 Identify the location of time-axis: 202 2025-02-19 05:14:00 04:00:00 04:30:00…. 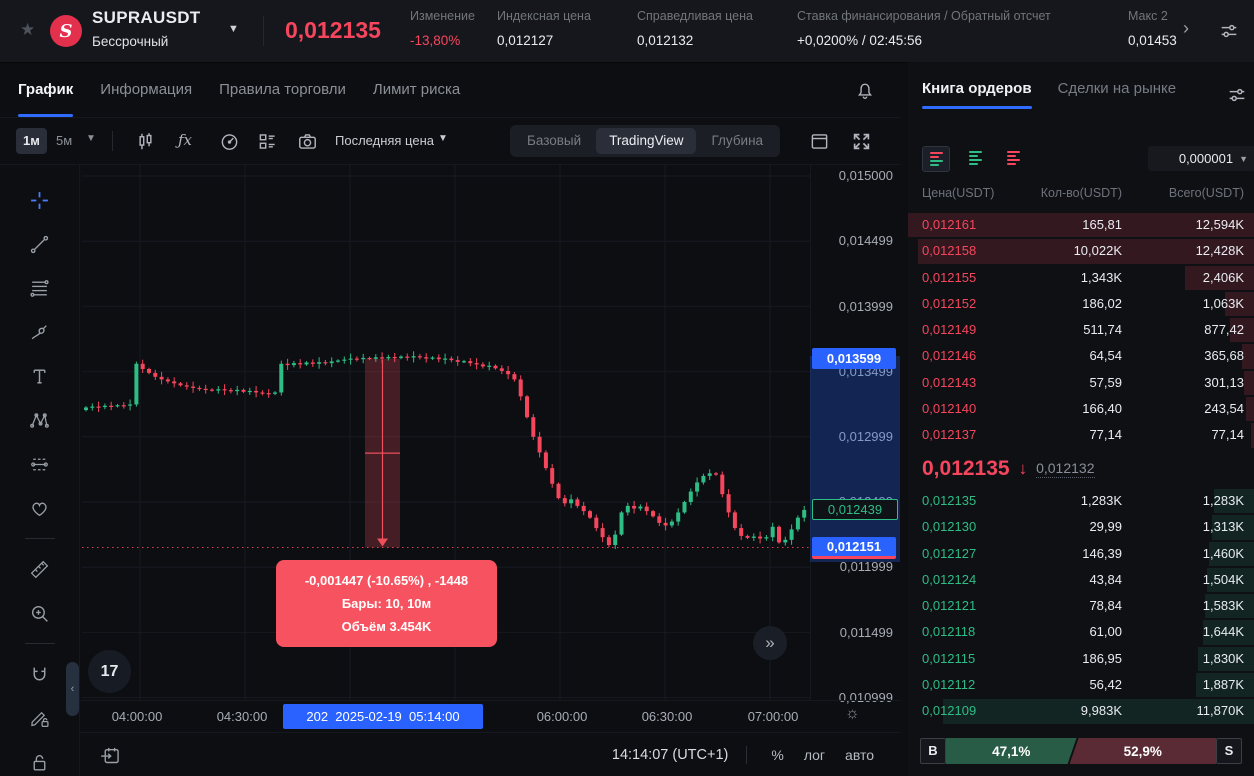
(446, 716).